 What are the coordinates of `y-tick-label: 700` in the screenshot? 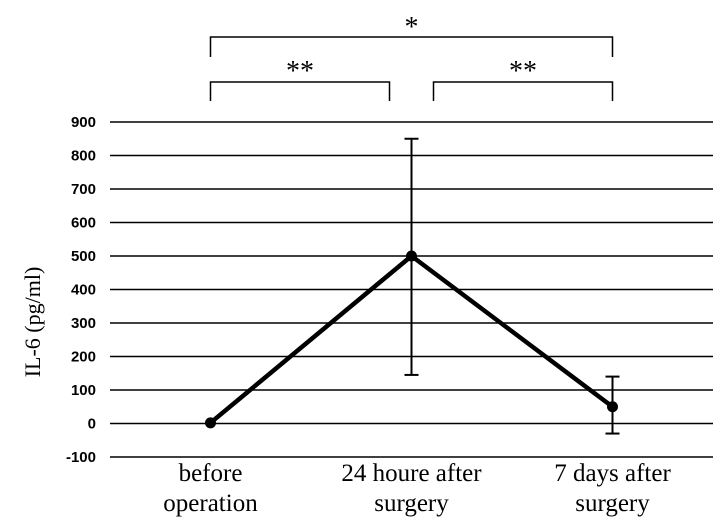 It's located at (83, 189).